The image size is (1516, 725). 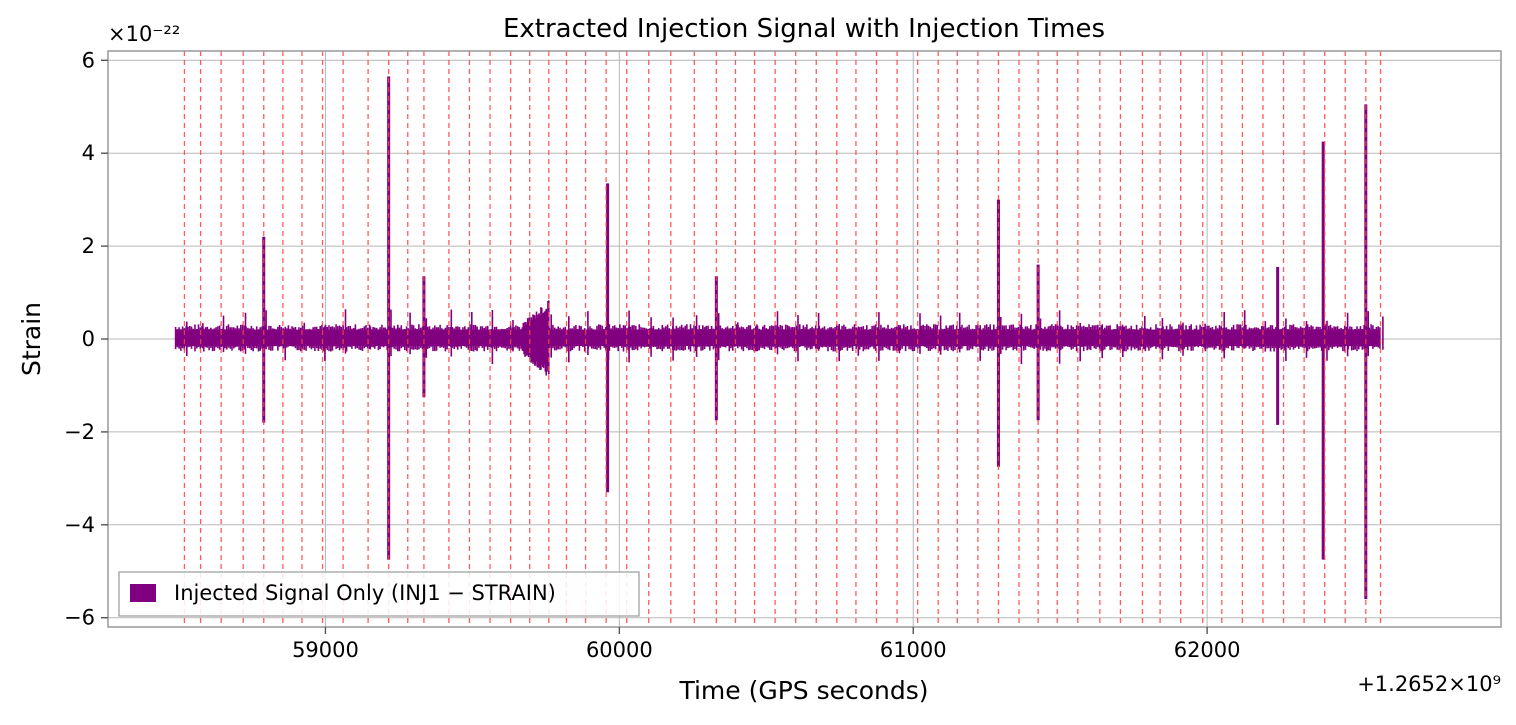 What do you see at coordinates (88, 60) in the screenshot?
I see `y-tick-label: 6` at bounding box center [88, 60].